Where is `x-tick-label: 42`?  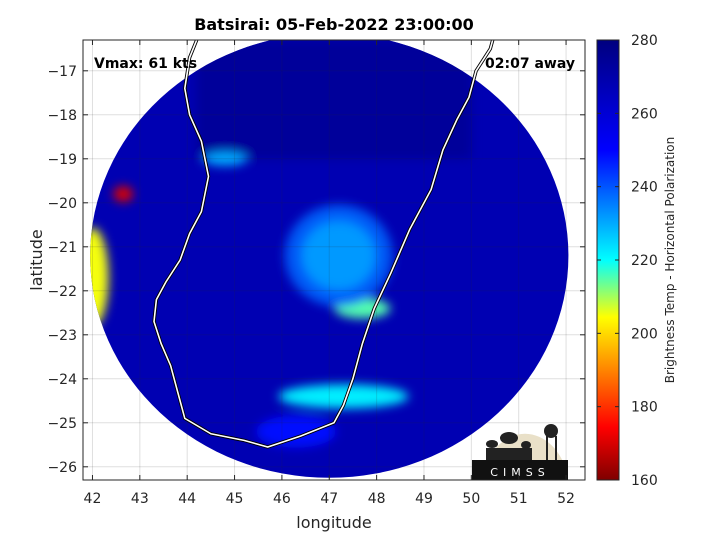 x-tick-label: 42 is located at coordinates (93, 499).